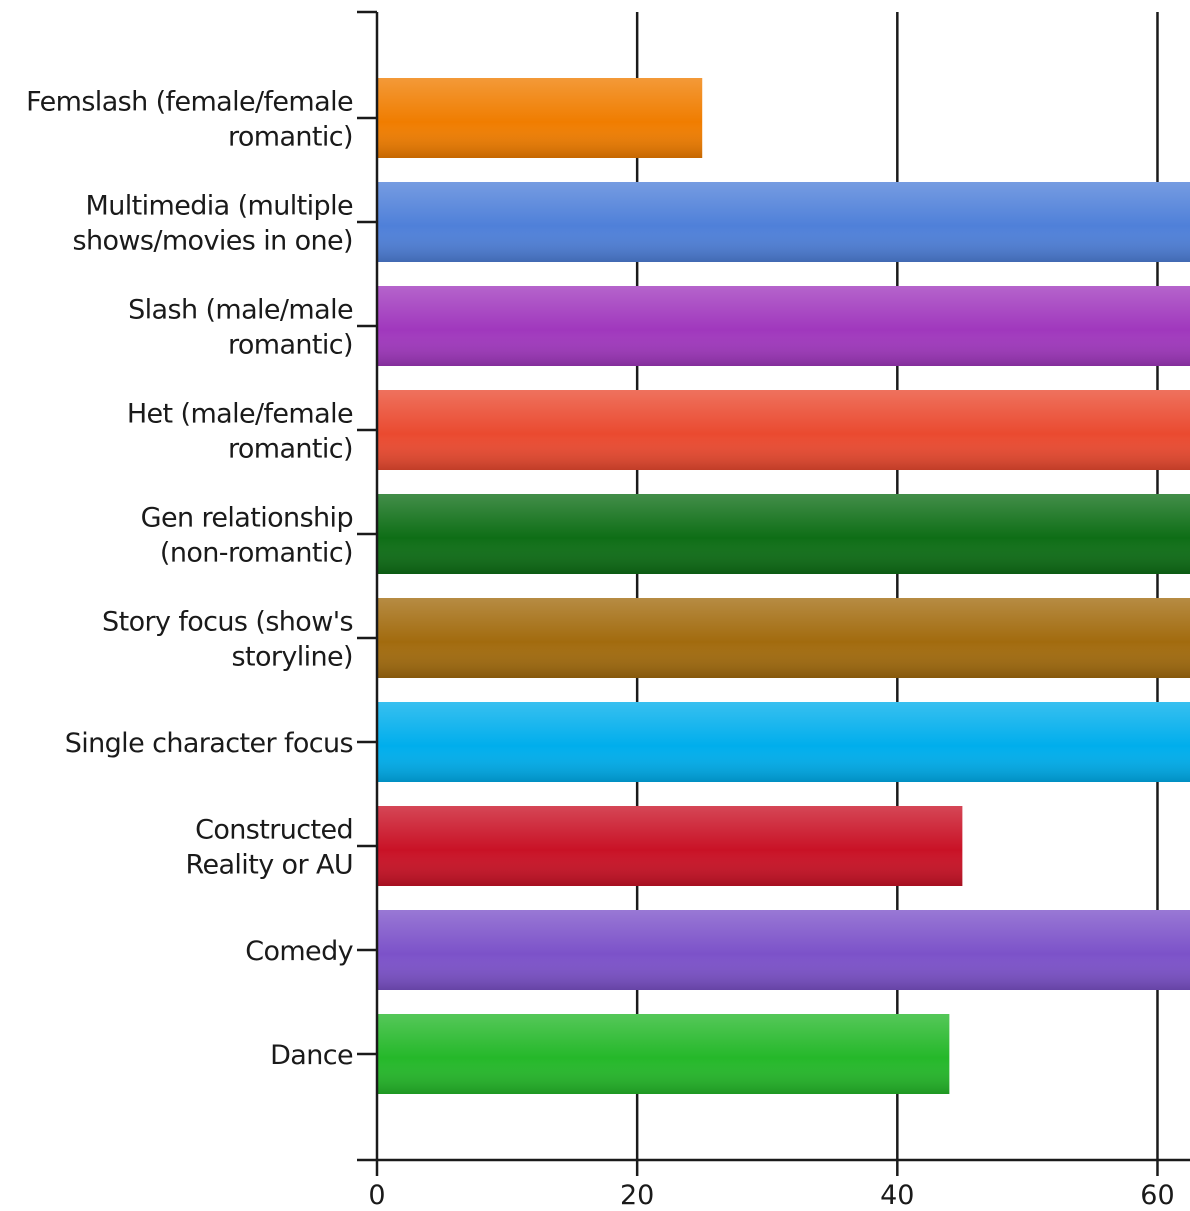  What do you see at coordinates (1157, 1195) in the screenshot?
I see `x-tick-label-60: 60` at bounding box center [1157, 1195].